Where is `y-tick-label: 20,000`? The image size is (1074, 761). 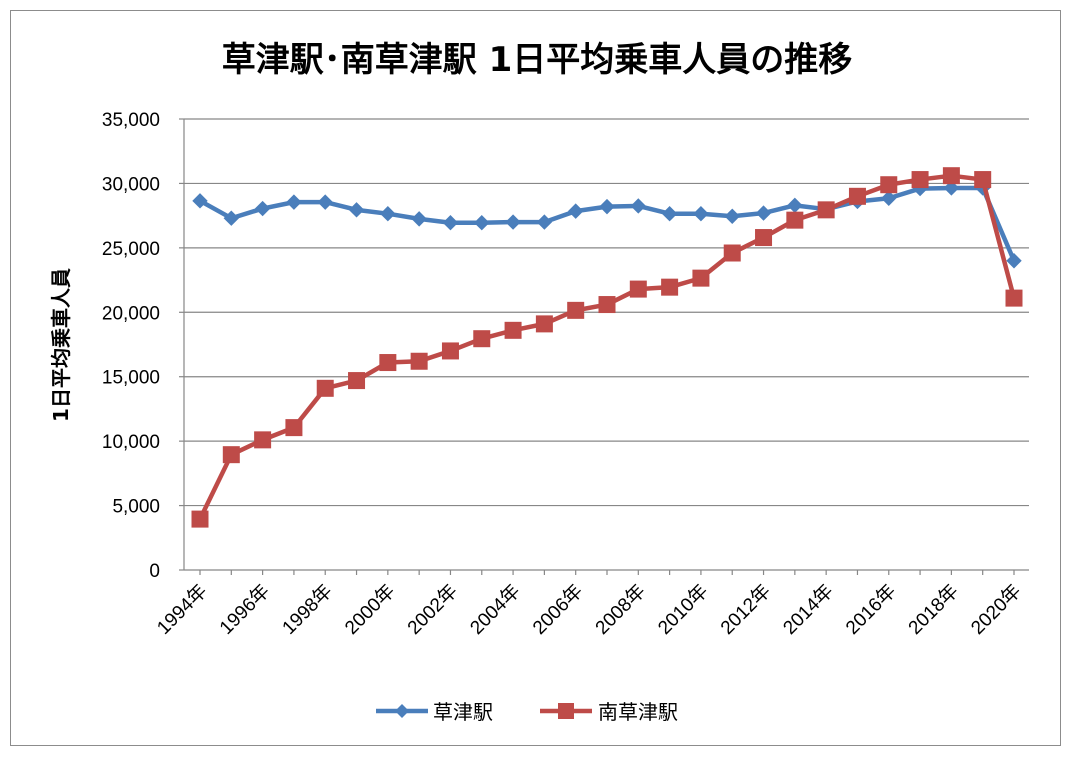
y-tick-label: 20,000 is located at coordinates (131, 313).